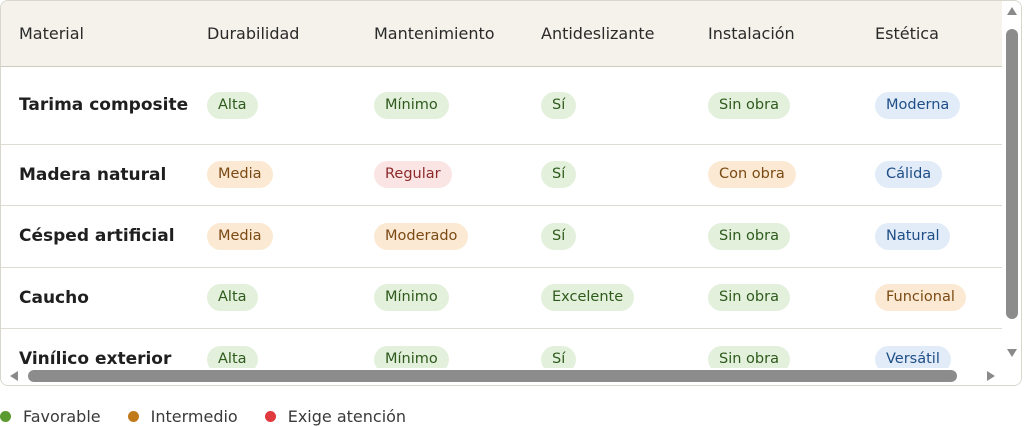  Describe the element at coordinates (272, 34) in the screenshot. I see `column-header-durabilidad: Durabilidad` at that location.